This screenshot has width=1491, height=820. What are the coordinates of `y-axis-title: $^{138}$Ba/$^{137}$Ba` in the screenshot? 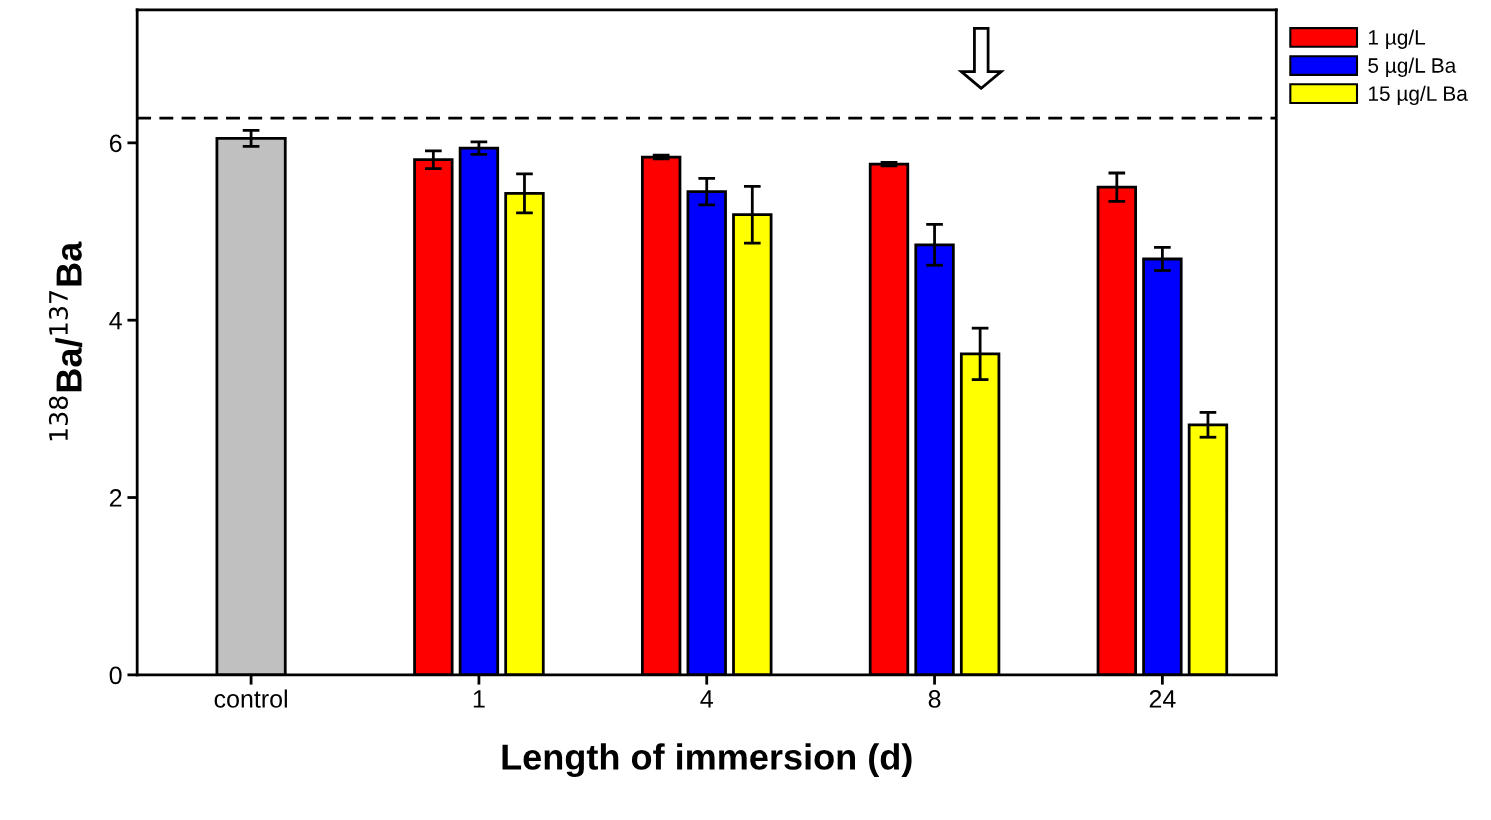 It's located at (65, 341).